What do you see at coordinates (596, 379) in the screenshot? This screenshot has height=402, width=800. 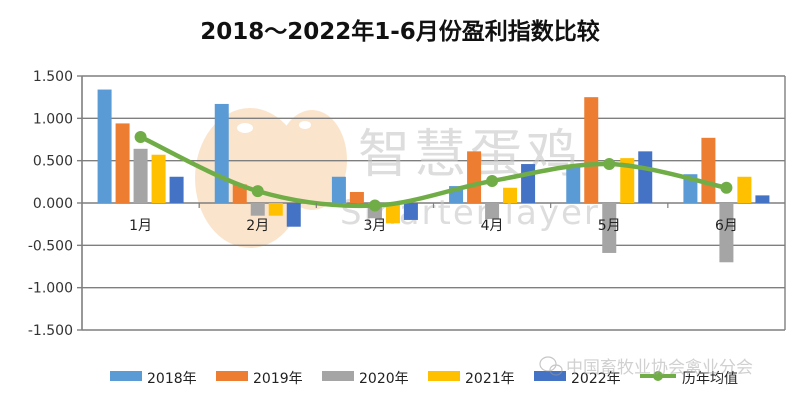 I see `legend-label: 2022年` at bounding box center [596, 379].